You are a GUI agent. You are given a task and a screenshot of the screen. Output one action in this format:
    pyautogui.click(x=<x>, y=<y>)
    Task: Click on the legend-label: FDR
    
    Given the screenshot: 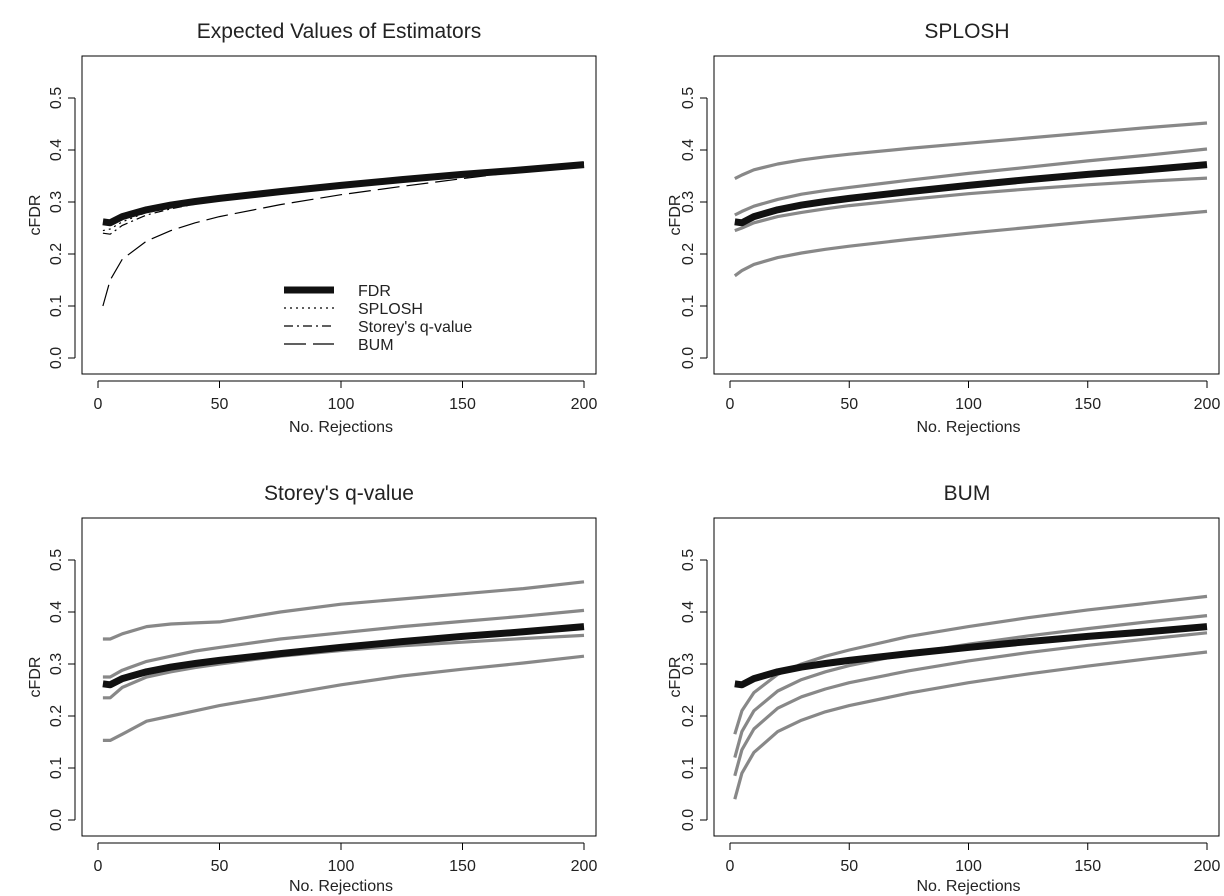 What is the action you would take?
    pyautogui.click(x=374, y=291)
    